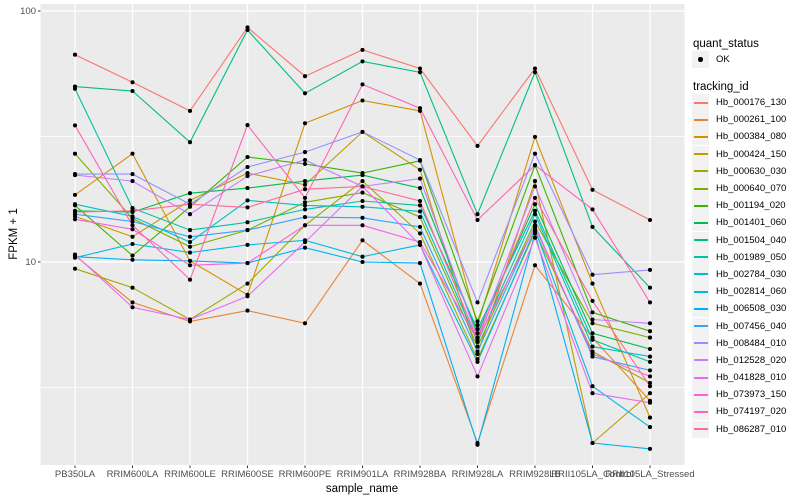 Image resolution: width=800 pixels, height=500 pixels. What do you see at coordinates (751, 206) in the screenshot?
I see `legend-item-label: Hb_001194_020` at bounding box center [751, 206].